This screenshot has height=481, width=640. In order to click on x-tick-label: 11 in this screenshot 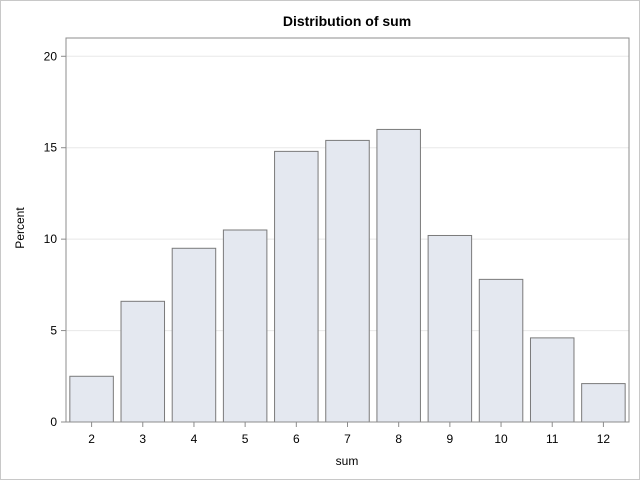, I will do `click(552, 439)`.